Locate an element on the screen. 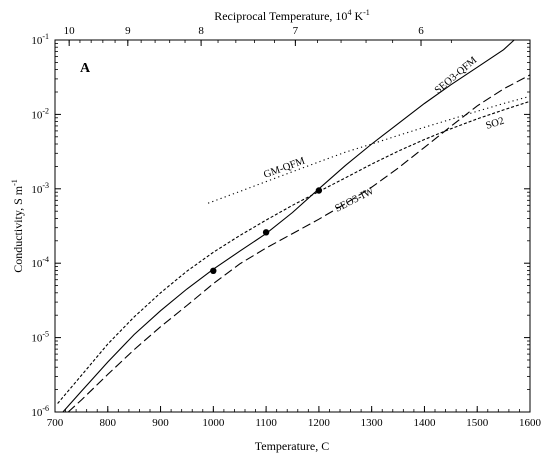 The image size is (547, 462). y-axis-title: Conductivity, S m-1 is located at coordinates (17, 226).